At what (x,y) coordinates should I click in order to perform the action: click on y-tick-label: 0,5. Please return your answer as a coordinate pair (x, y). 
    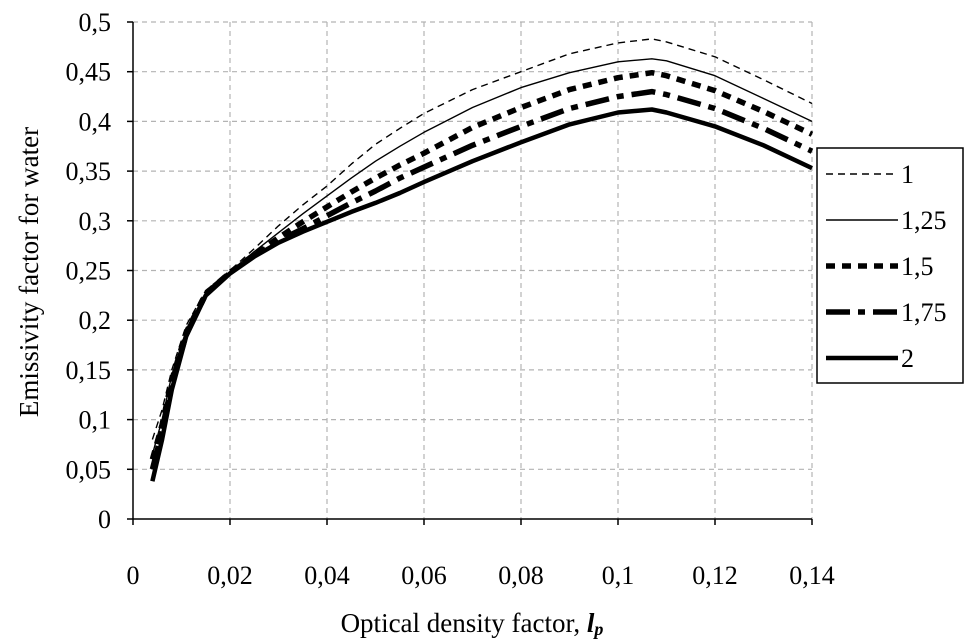
    Looking at the image, I should click on (95, 22).